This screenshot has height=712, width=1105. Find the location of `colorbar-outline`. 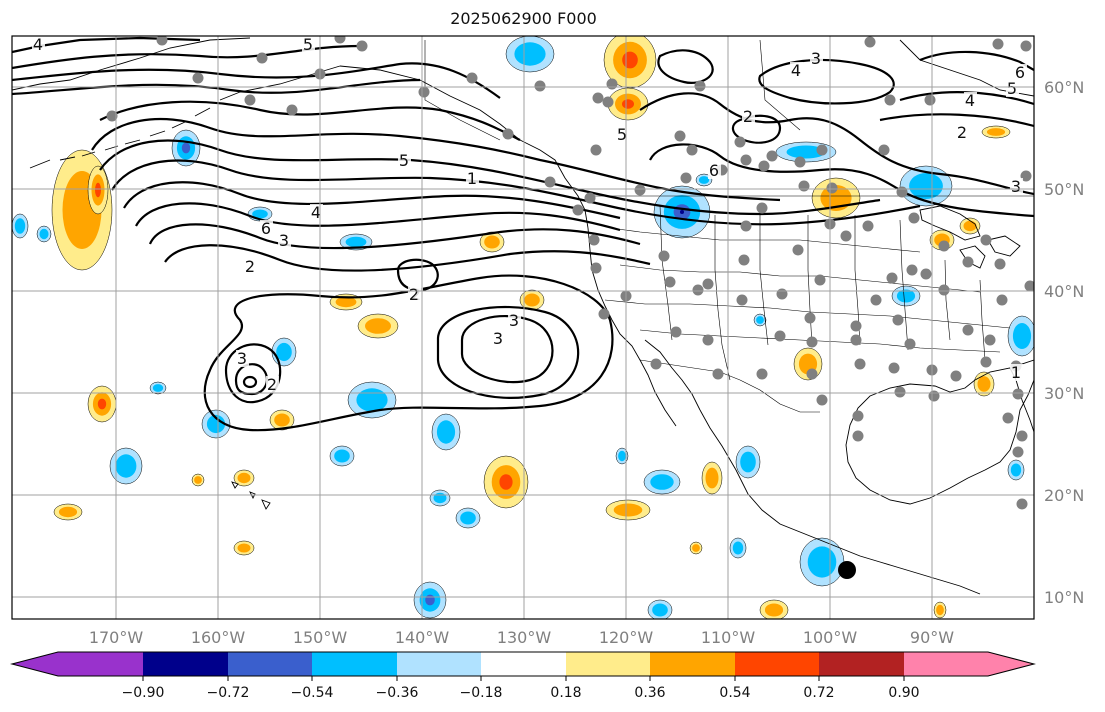

colorbar-outline is located at coordinates (523, 664).